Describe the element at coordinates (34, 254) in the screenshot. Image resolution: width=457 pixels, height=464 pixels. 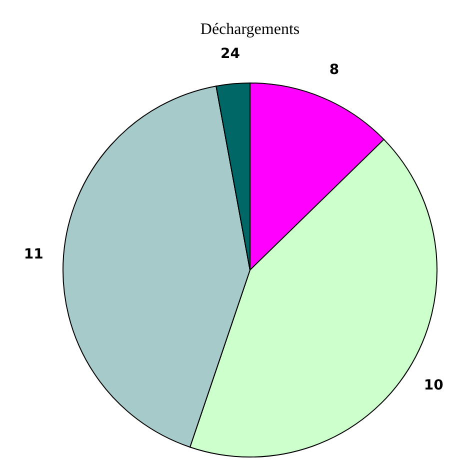
I see `slice-label: 11` at that location.